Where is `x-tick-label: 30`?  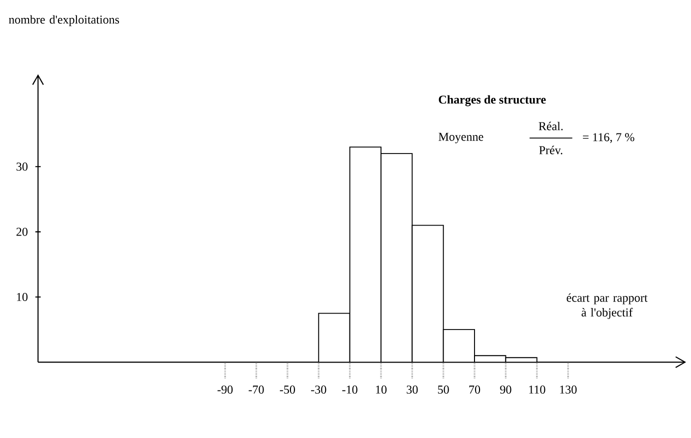 x-tick-label: 30 is located at coordinates (412, 389).